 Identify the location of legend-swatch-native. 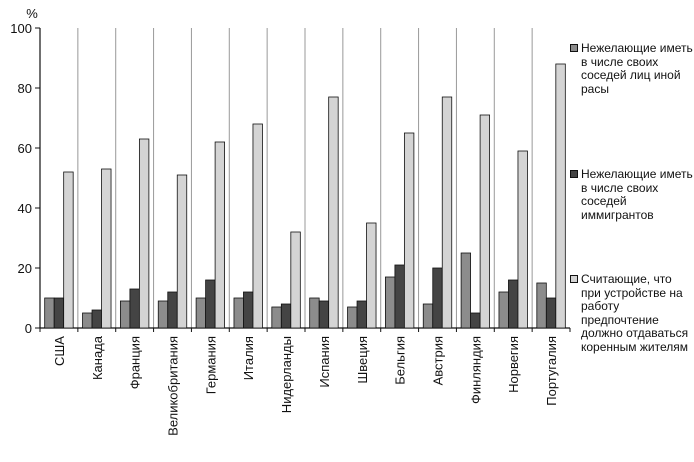
(574, 279).